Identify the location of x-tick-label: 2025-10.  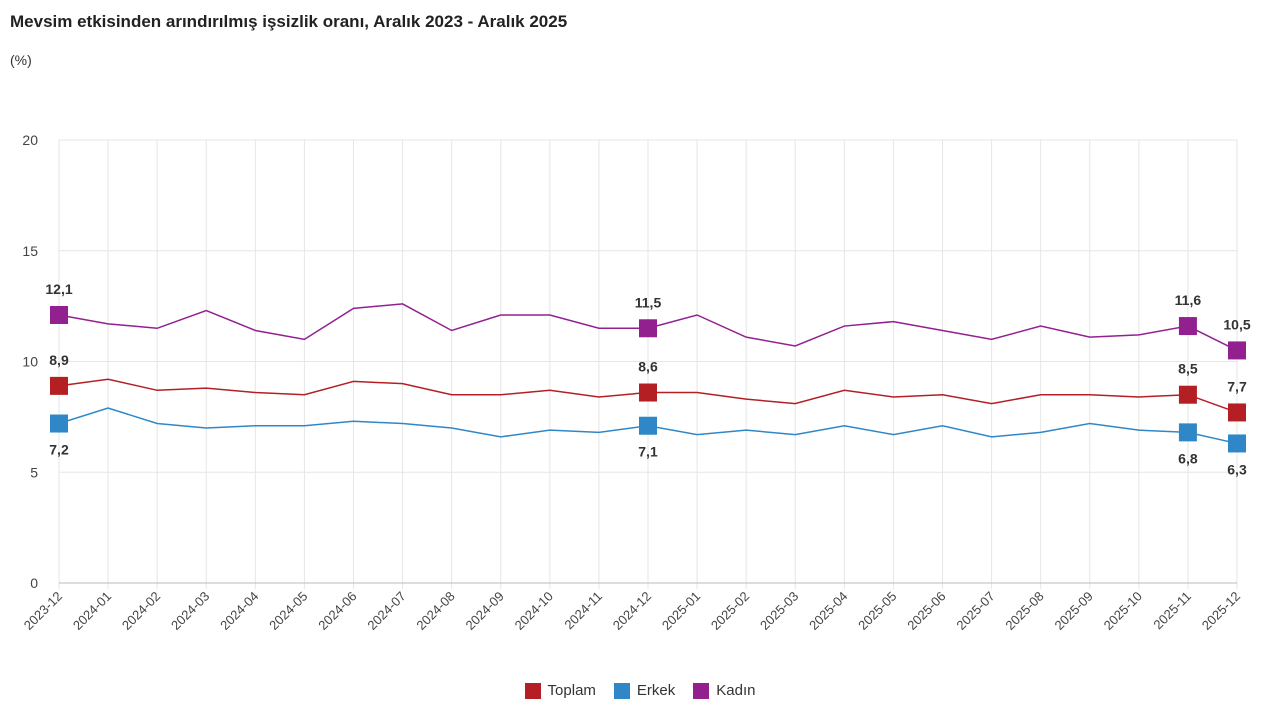
(1123, 611).